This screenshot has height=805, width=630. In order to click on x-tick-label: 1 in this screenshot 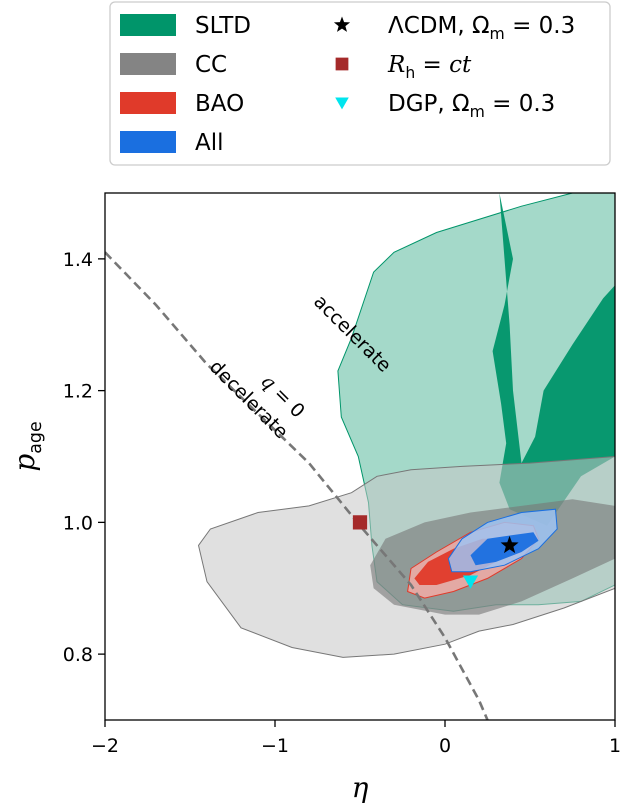, I will do `click(615, 746)`.